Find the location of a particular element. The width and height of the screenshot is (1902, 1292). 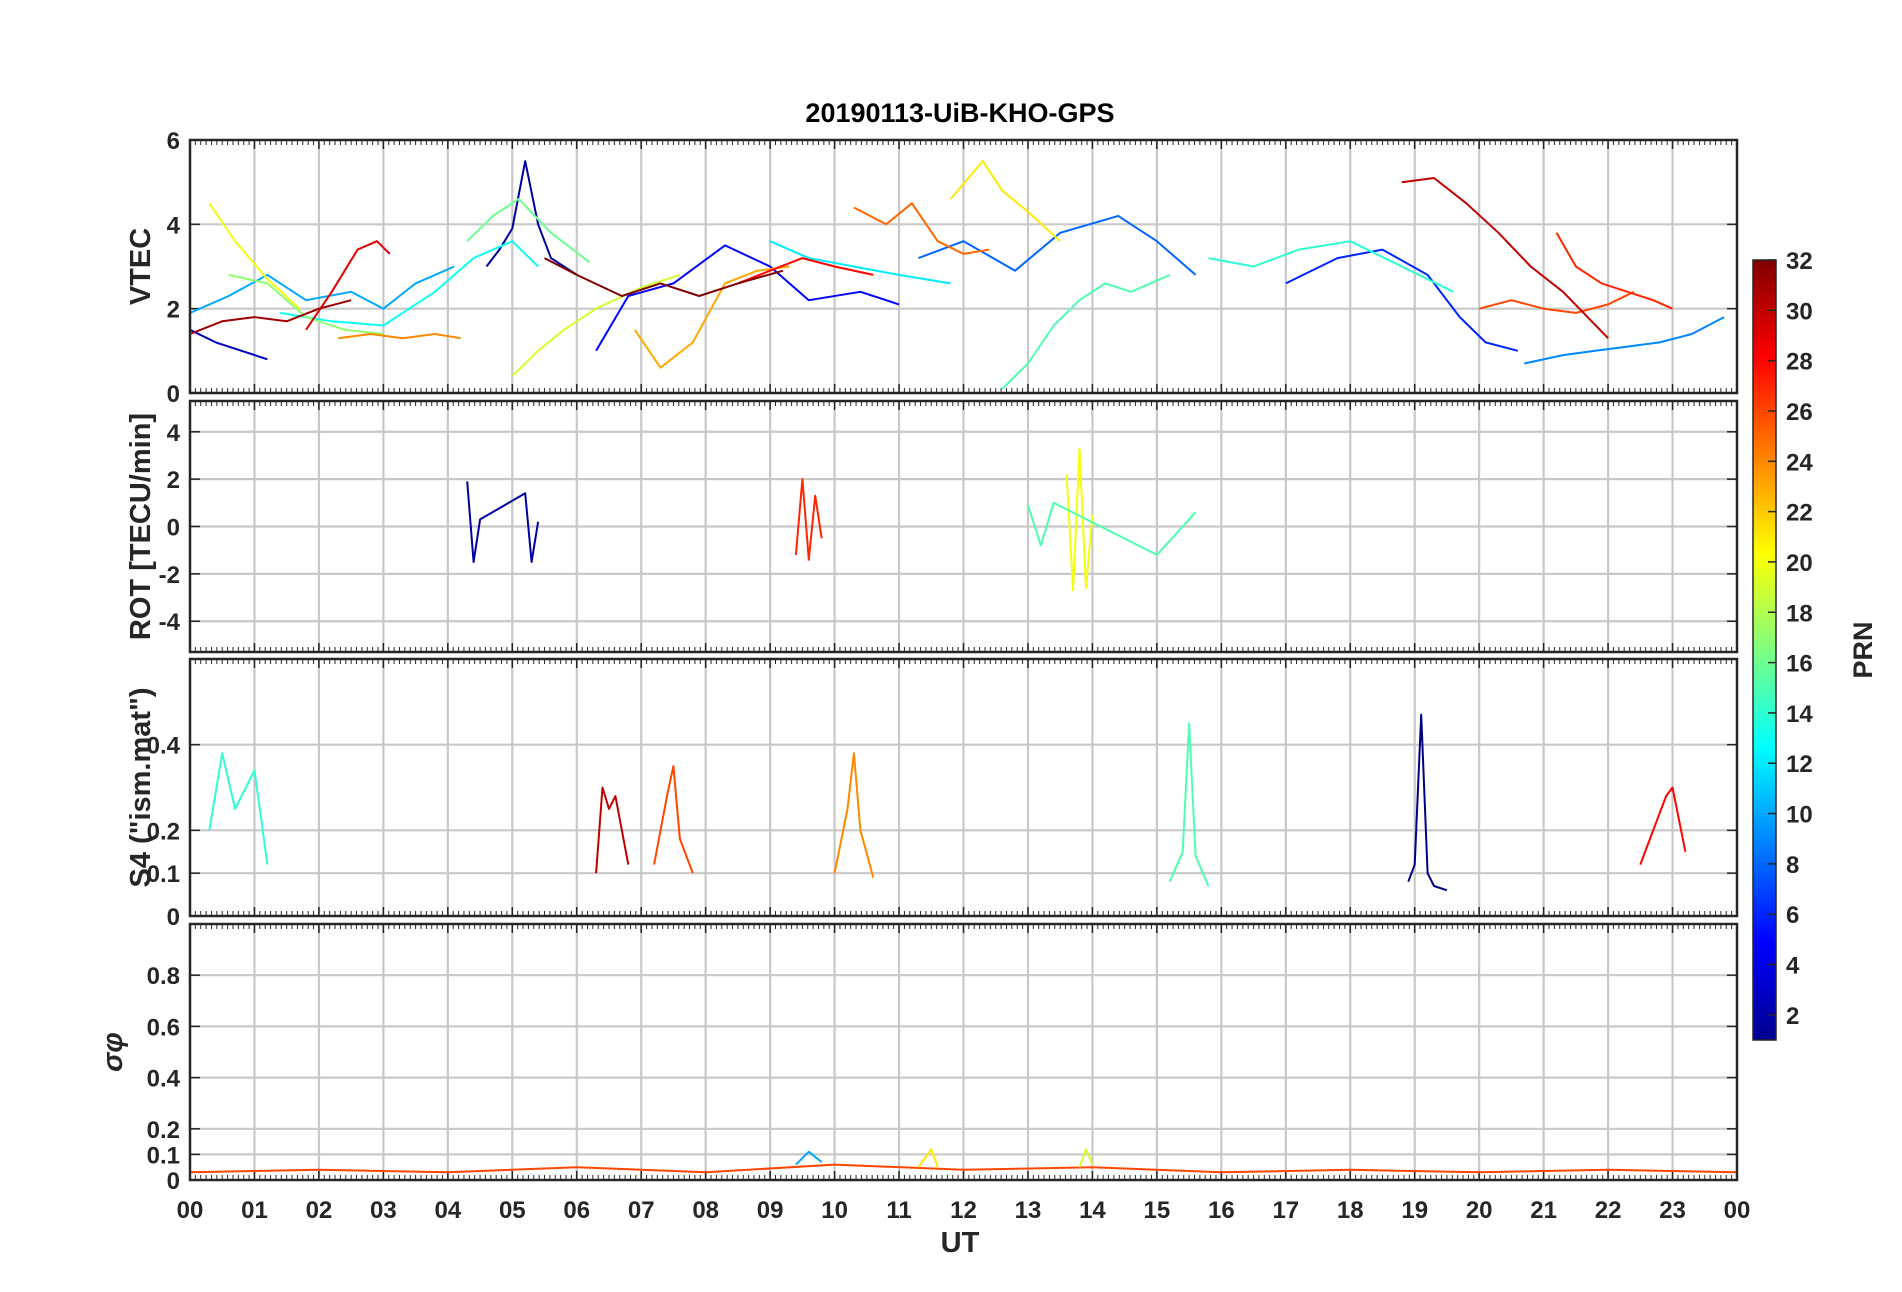

x-tick-label: 09 is located at coordinates (770, 1210).